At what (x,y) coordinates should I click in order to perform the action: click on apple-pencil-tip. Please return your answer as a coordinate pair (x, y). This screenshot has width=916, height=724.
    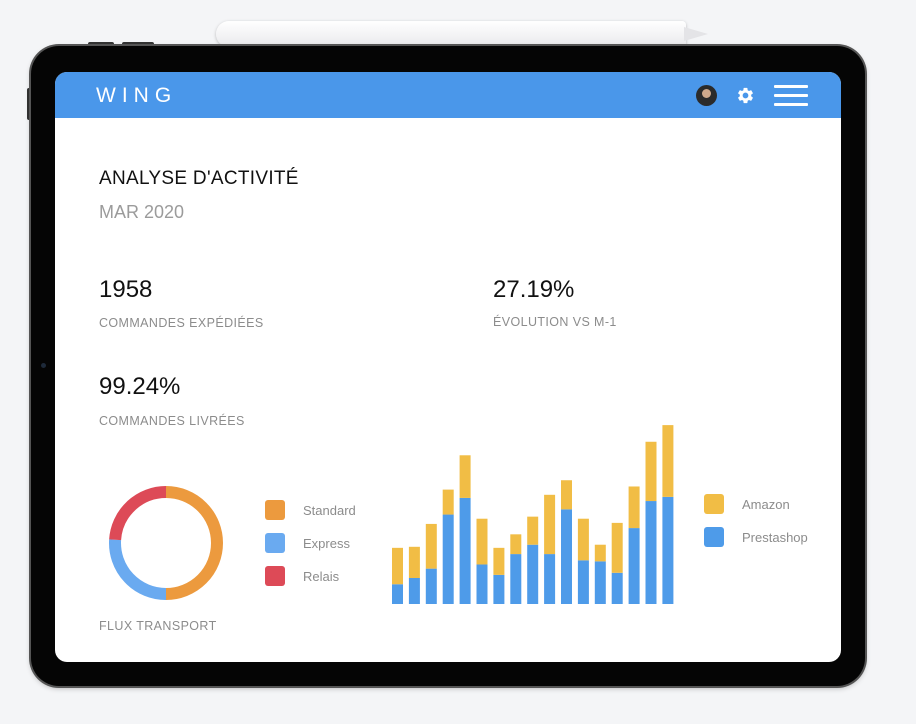
    Looking at the image, I should click on (696, 34).